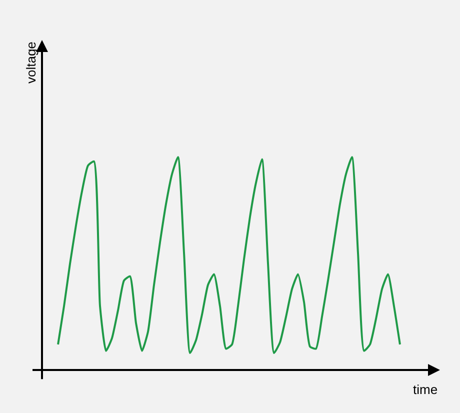  I want to click on x-axis-title: time, so click(425, 389).